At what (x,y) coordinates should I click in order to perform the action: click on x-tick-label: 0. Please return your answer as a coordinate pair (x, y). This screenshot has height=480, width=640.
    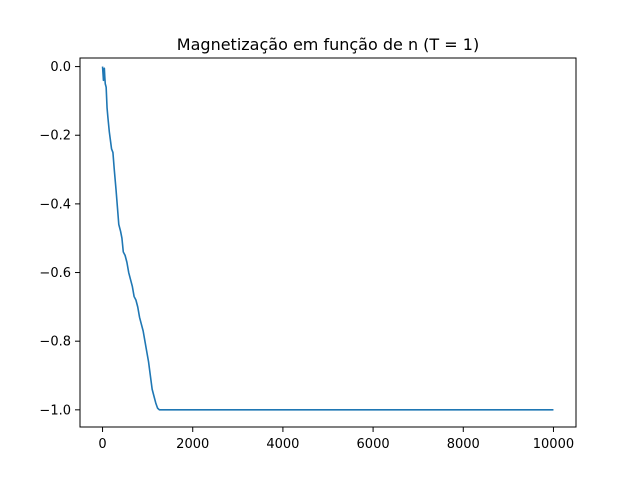
    Looking at the image, I should click on (102, 444).